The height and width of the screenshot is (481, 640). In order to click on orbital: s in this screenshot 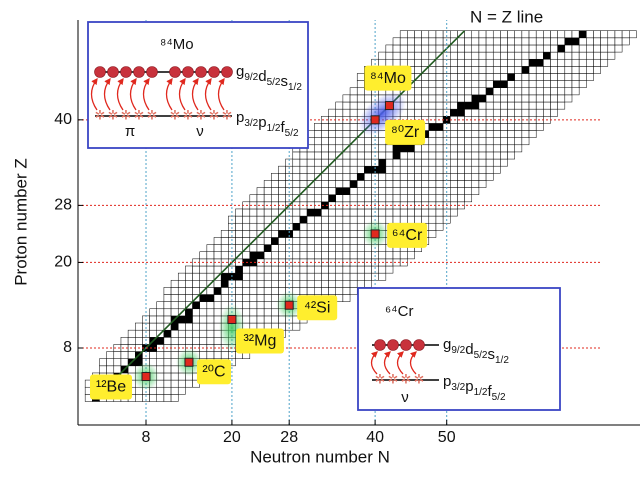, I will do `click(492, 354)`.